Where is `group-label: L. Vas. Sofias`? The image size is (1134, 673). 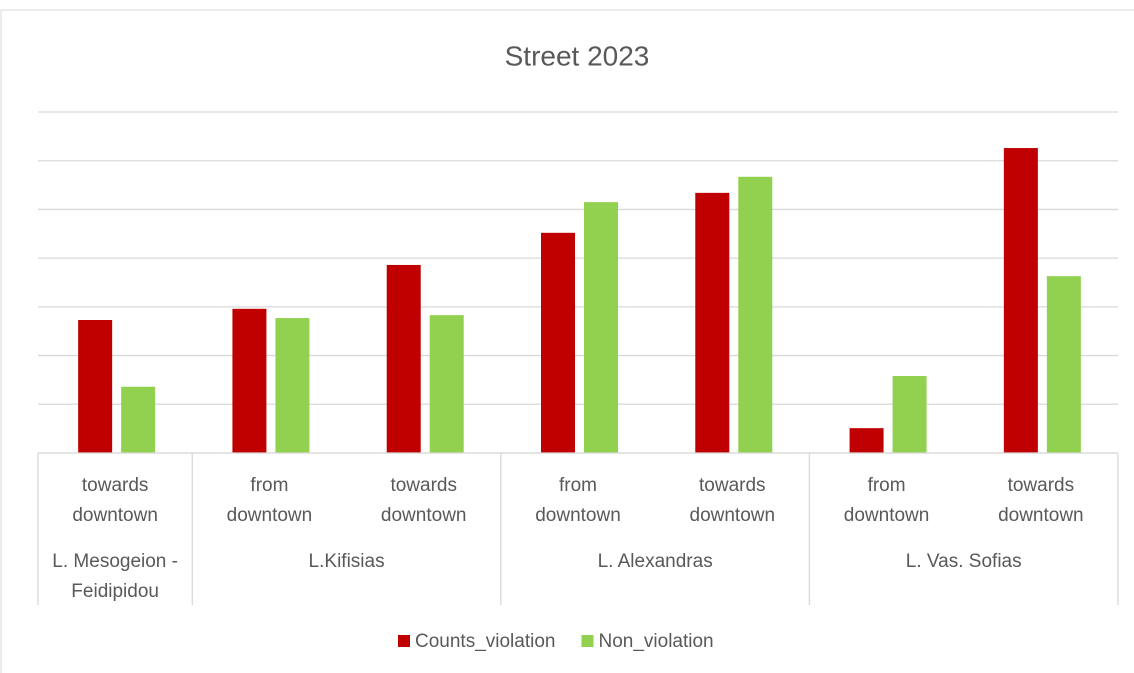 group-label: L. Vas. Sofias is located at coordinates (964, 561).